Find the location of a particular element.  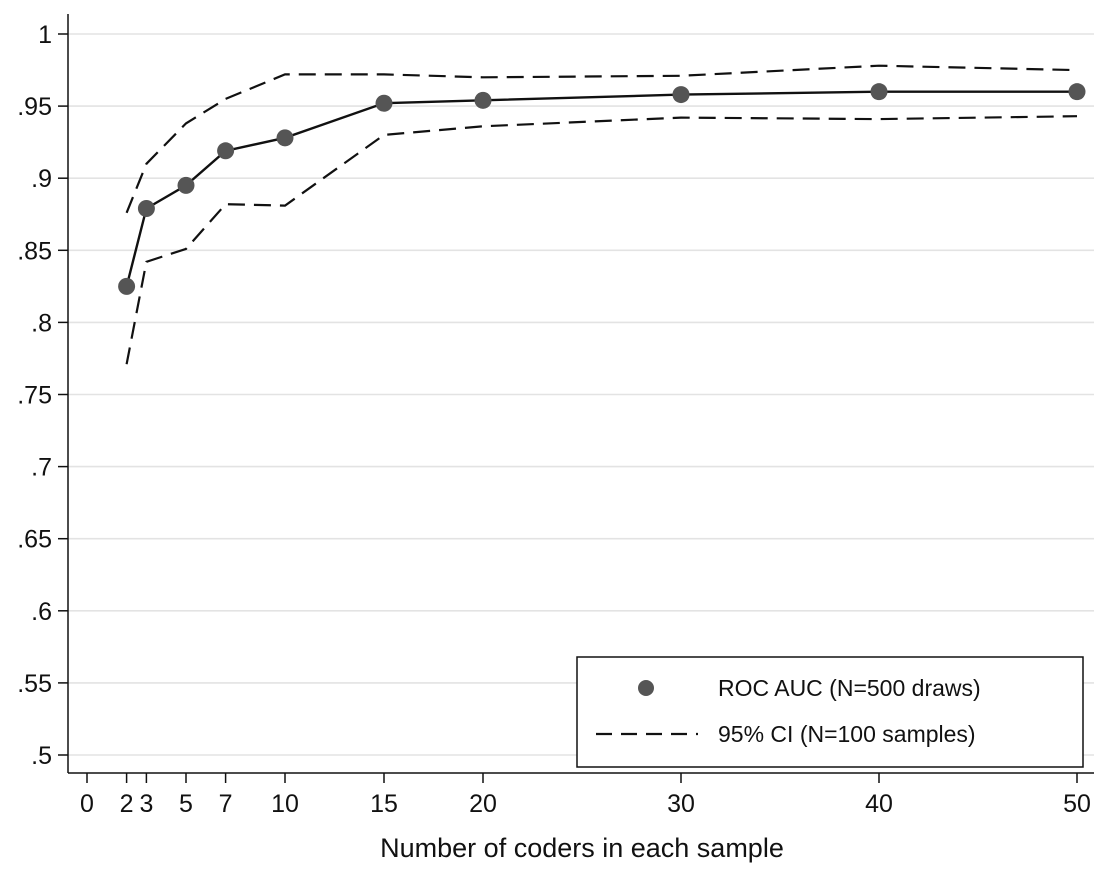

ci-upper-line is located at coordinates (601, 139).